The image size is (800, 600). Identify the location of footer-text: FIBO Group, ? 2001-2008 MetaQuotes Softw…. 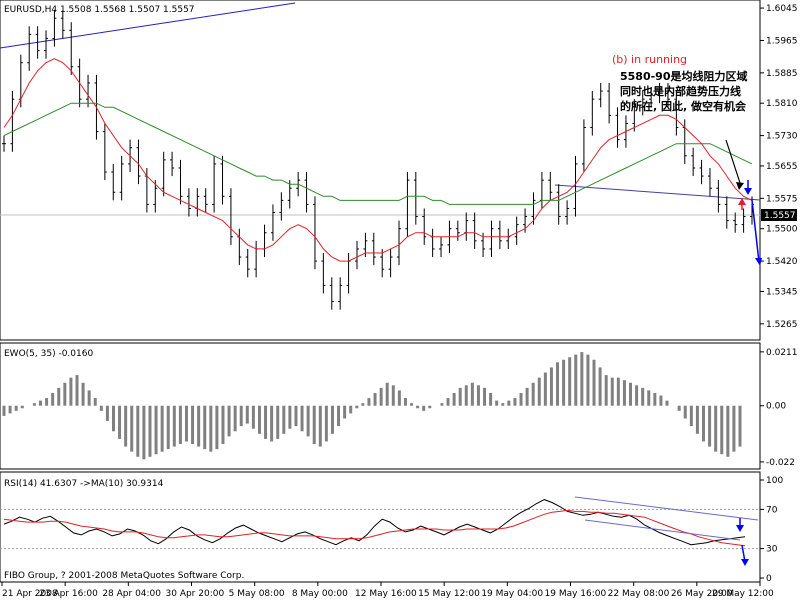
(124, 576).